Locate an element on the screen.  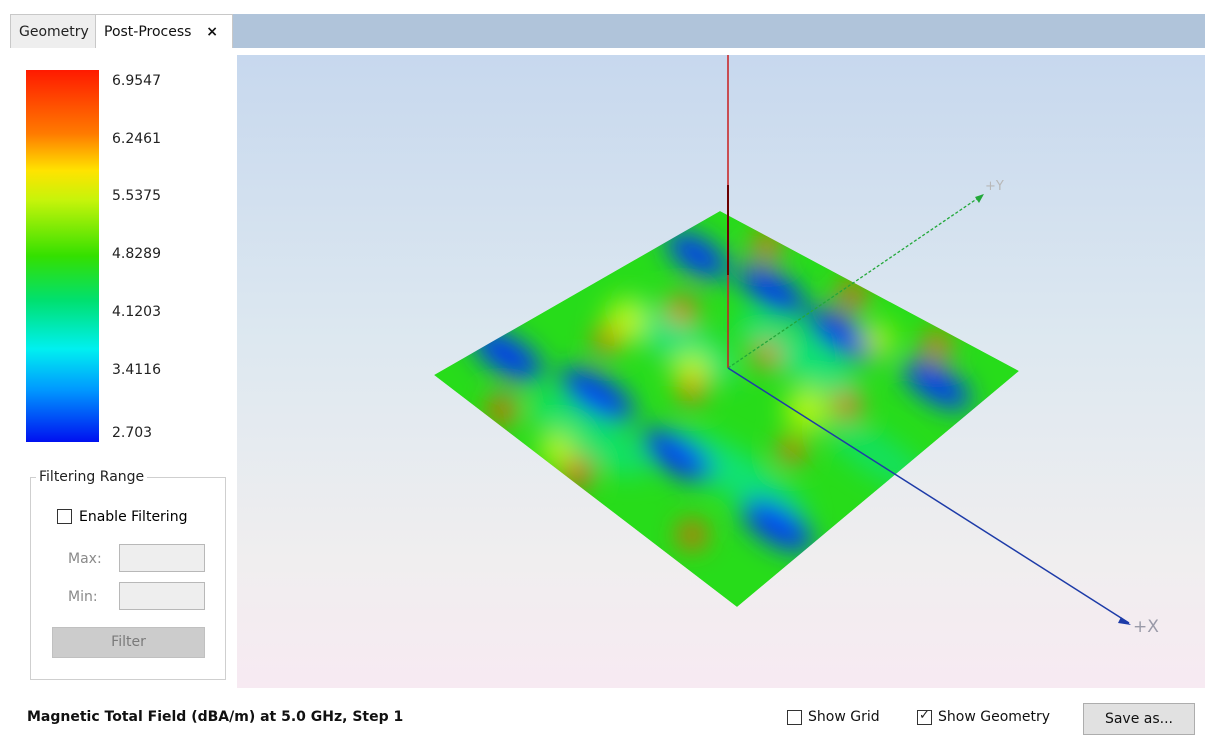
legend-value: 6.2461 is located at coordinates (136, 139).